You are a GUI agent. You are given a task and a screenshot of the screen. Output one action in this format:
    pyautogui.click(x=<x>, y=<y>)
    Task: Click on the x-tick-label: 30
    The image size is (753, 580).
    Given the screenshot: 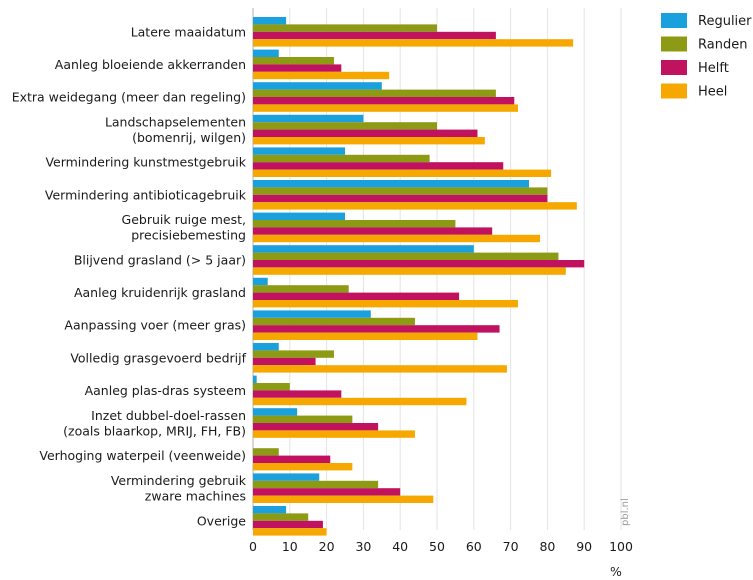 What is the action you would take?
    pyautogui.click(x=363, y=546)
    